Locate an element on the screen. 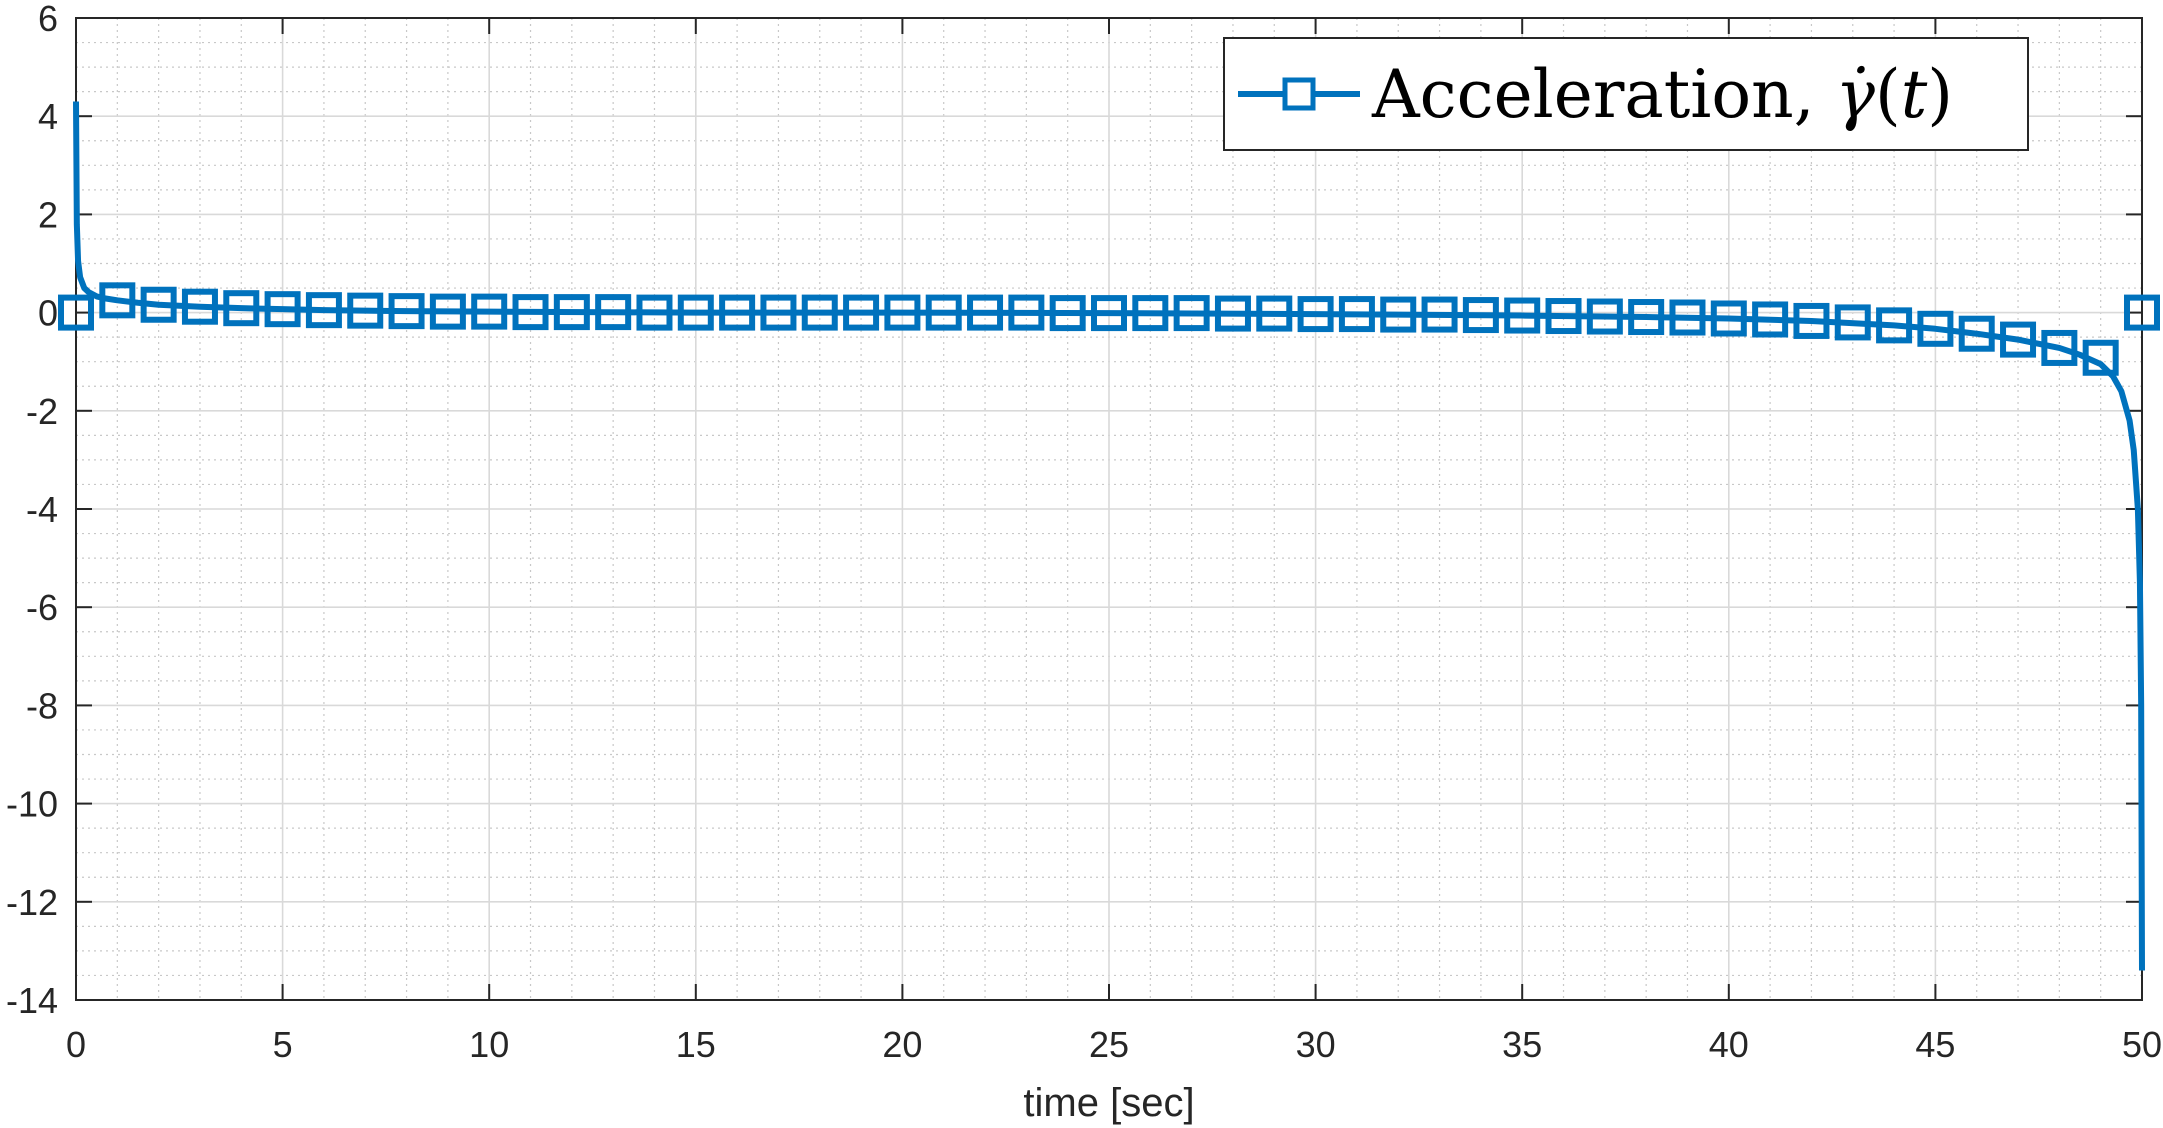 This screenshot has width=2163, height=1128. y-tick-label: -14 is located at coordinates (32, 1000).